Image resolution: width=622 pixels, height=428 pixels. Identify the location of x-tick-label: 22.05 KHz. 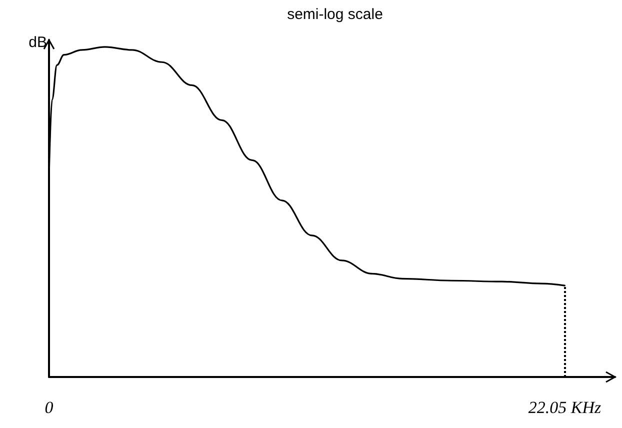
(565, 407).